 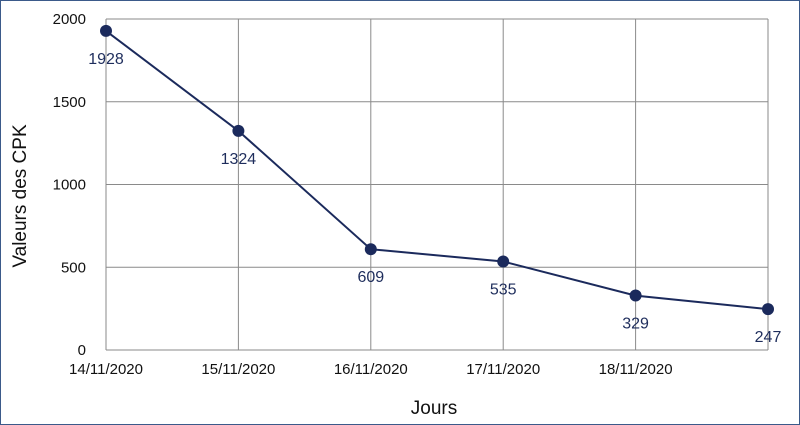 What do you see at coordinates (636, 369) in the screenshot?
I see `x-tick-label: 18/11/2020` at bounding box center [636, 369].